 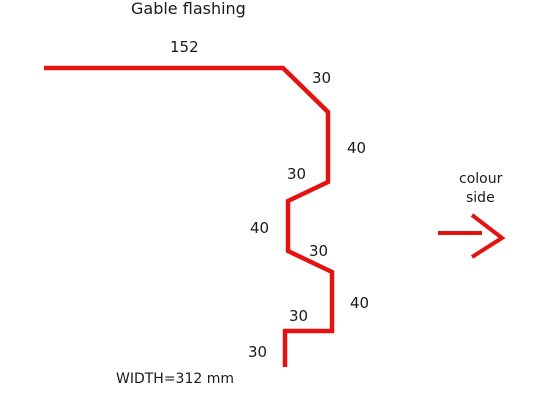 I want to click on dimension-lower-vertical: 40, so click(x=359, y=303).